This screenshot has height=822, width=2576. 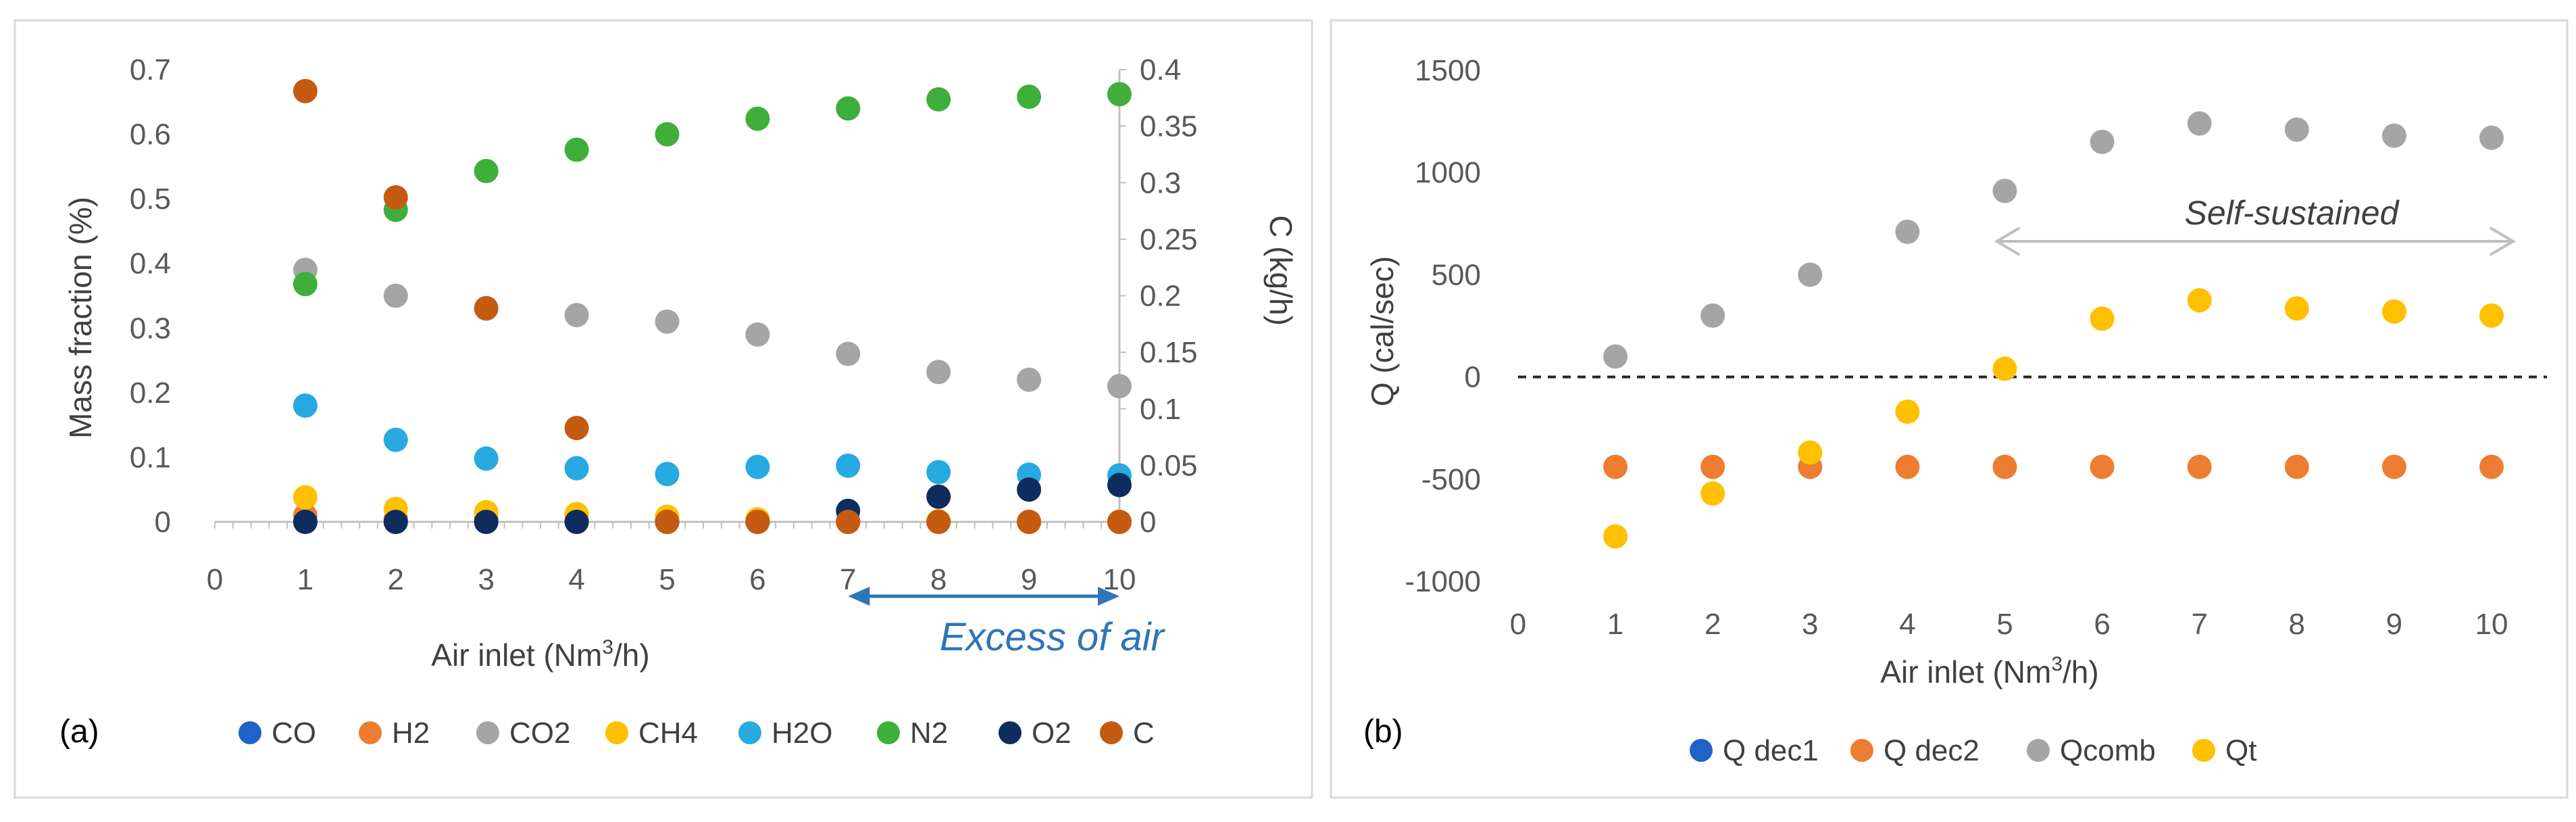 What do you see at coordinates (2502, 241) in the screenshot?
I see `self-sustained-arrow-head-right` at bounding box center [2502, 241].